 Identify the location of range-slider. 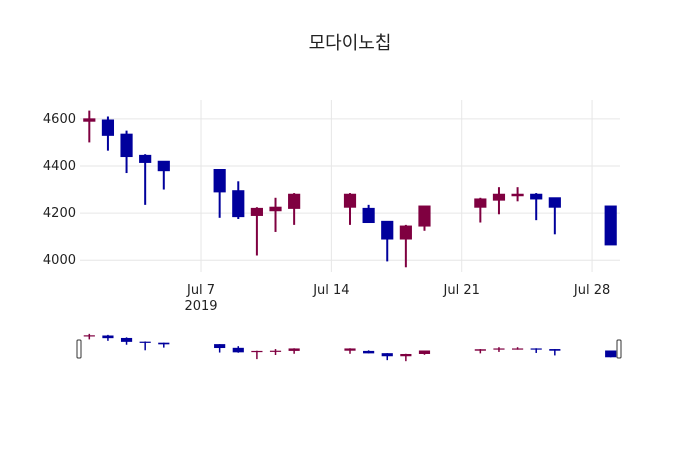
(349, 347).